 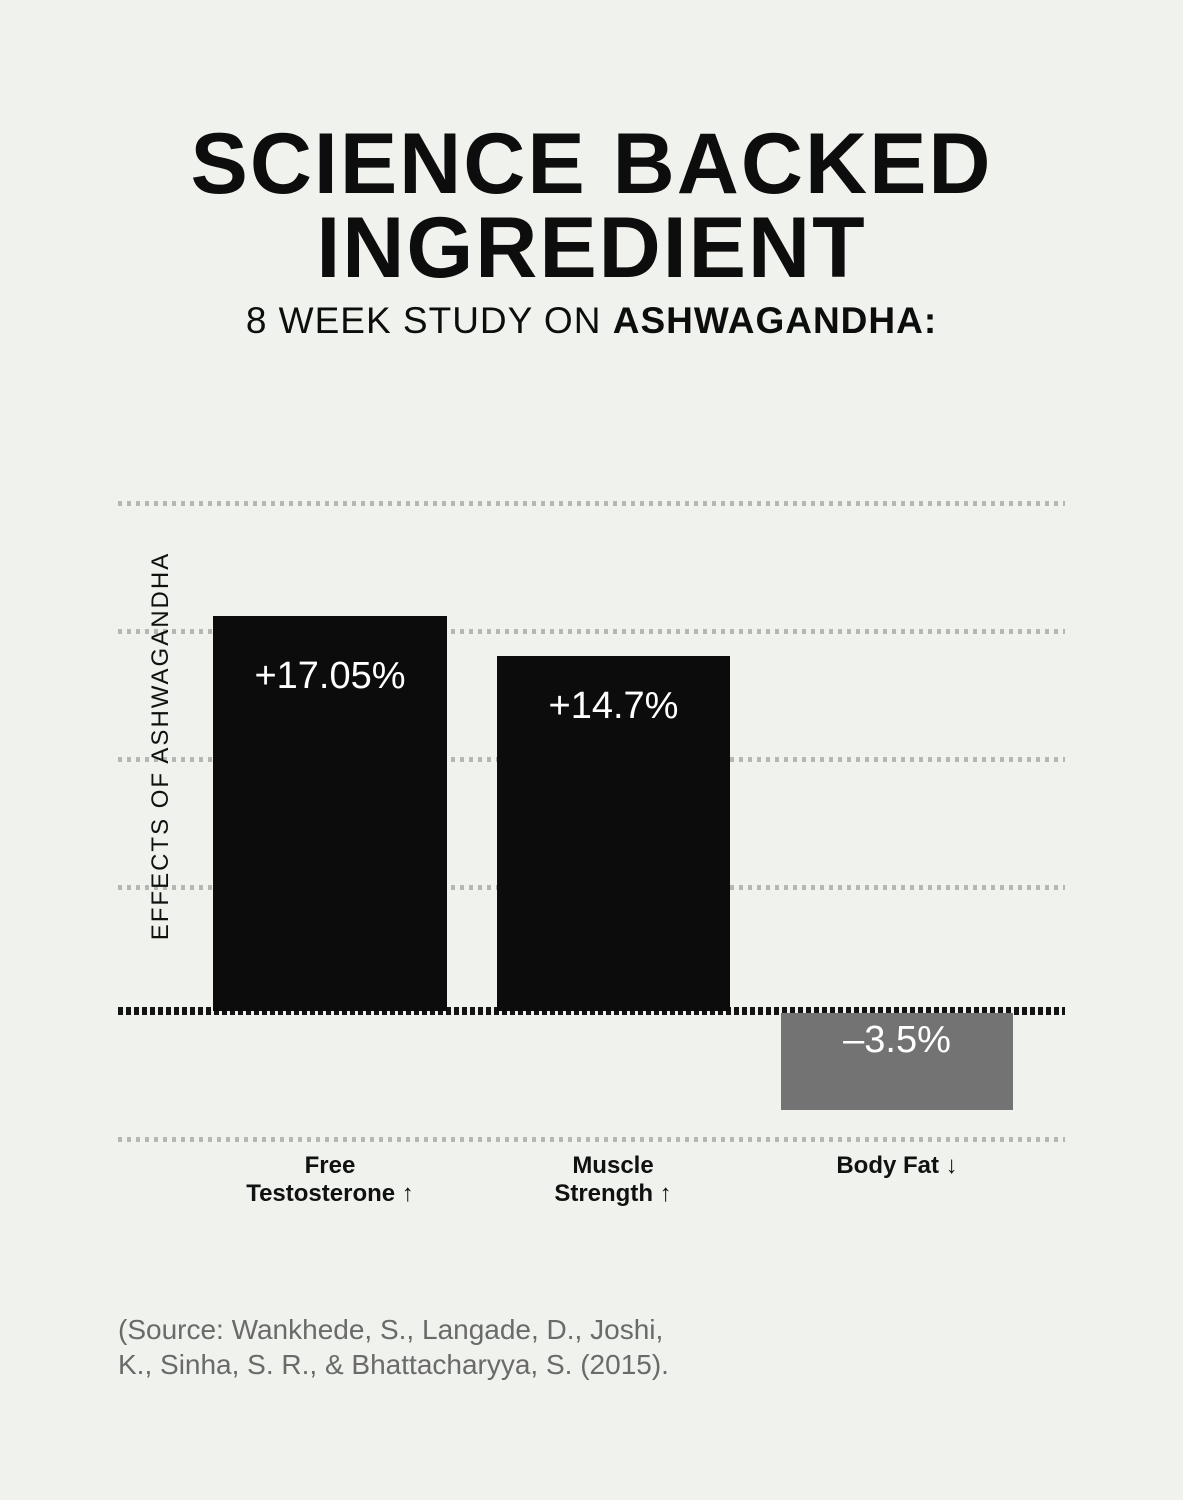 I want to click on bar-value-free-testosterone: +17.05%, so click(x=330, y=676).